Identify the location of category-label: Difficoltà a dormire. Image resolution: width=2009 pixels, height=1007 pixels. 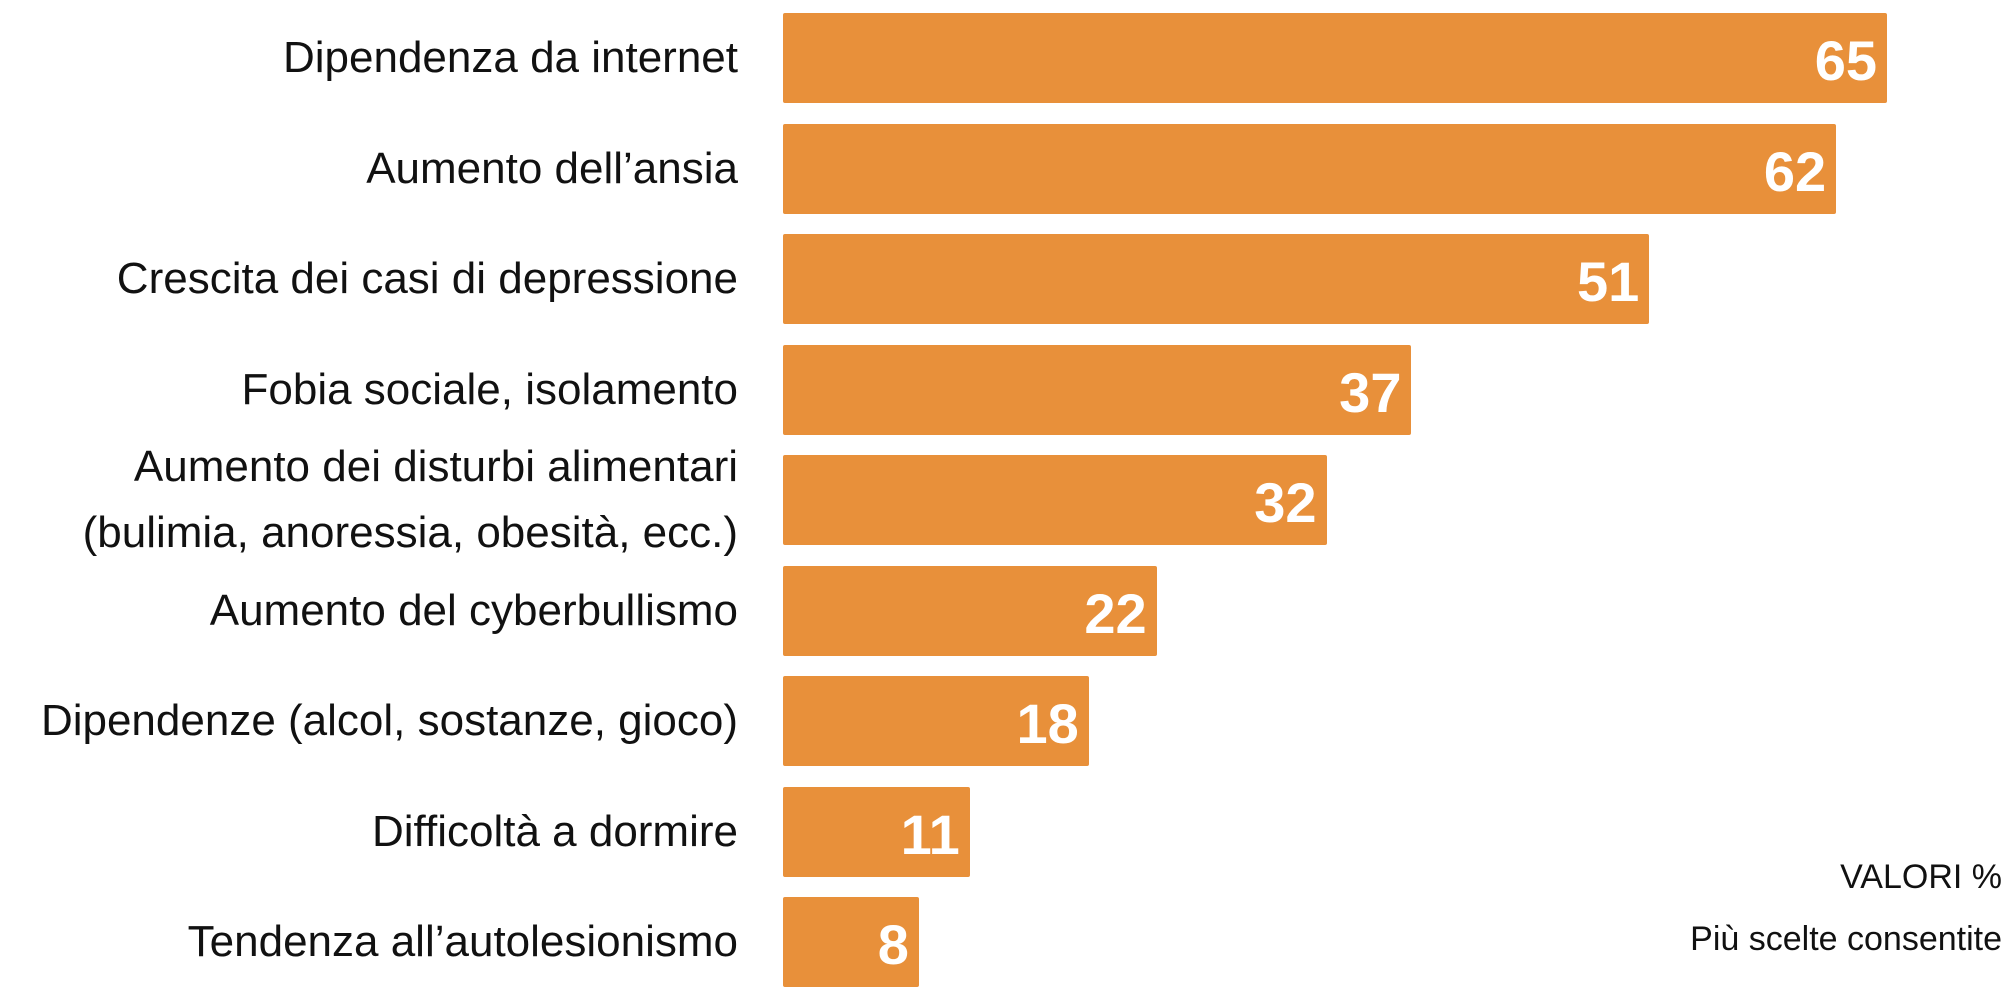
(555, 831).